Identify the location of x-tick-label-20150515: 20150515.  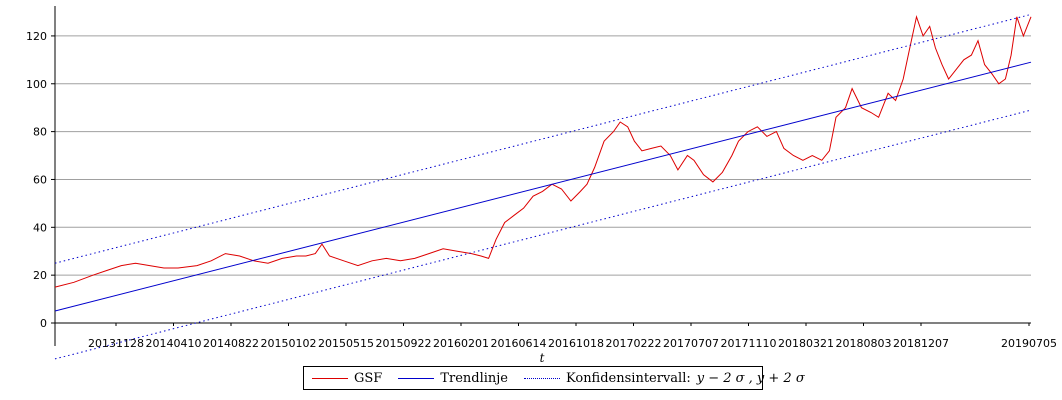
(346, 343).